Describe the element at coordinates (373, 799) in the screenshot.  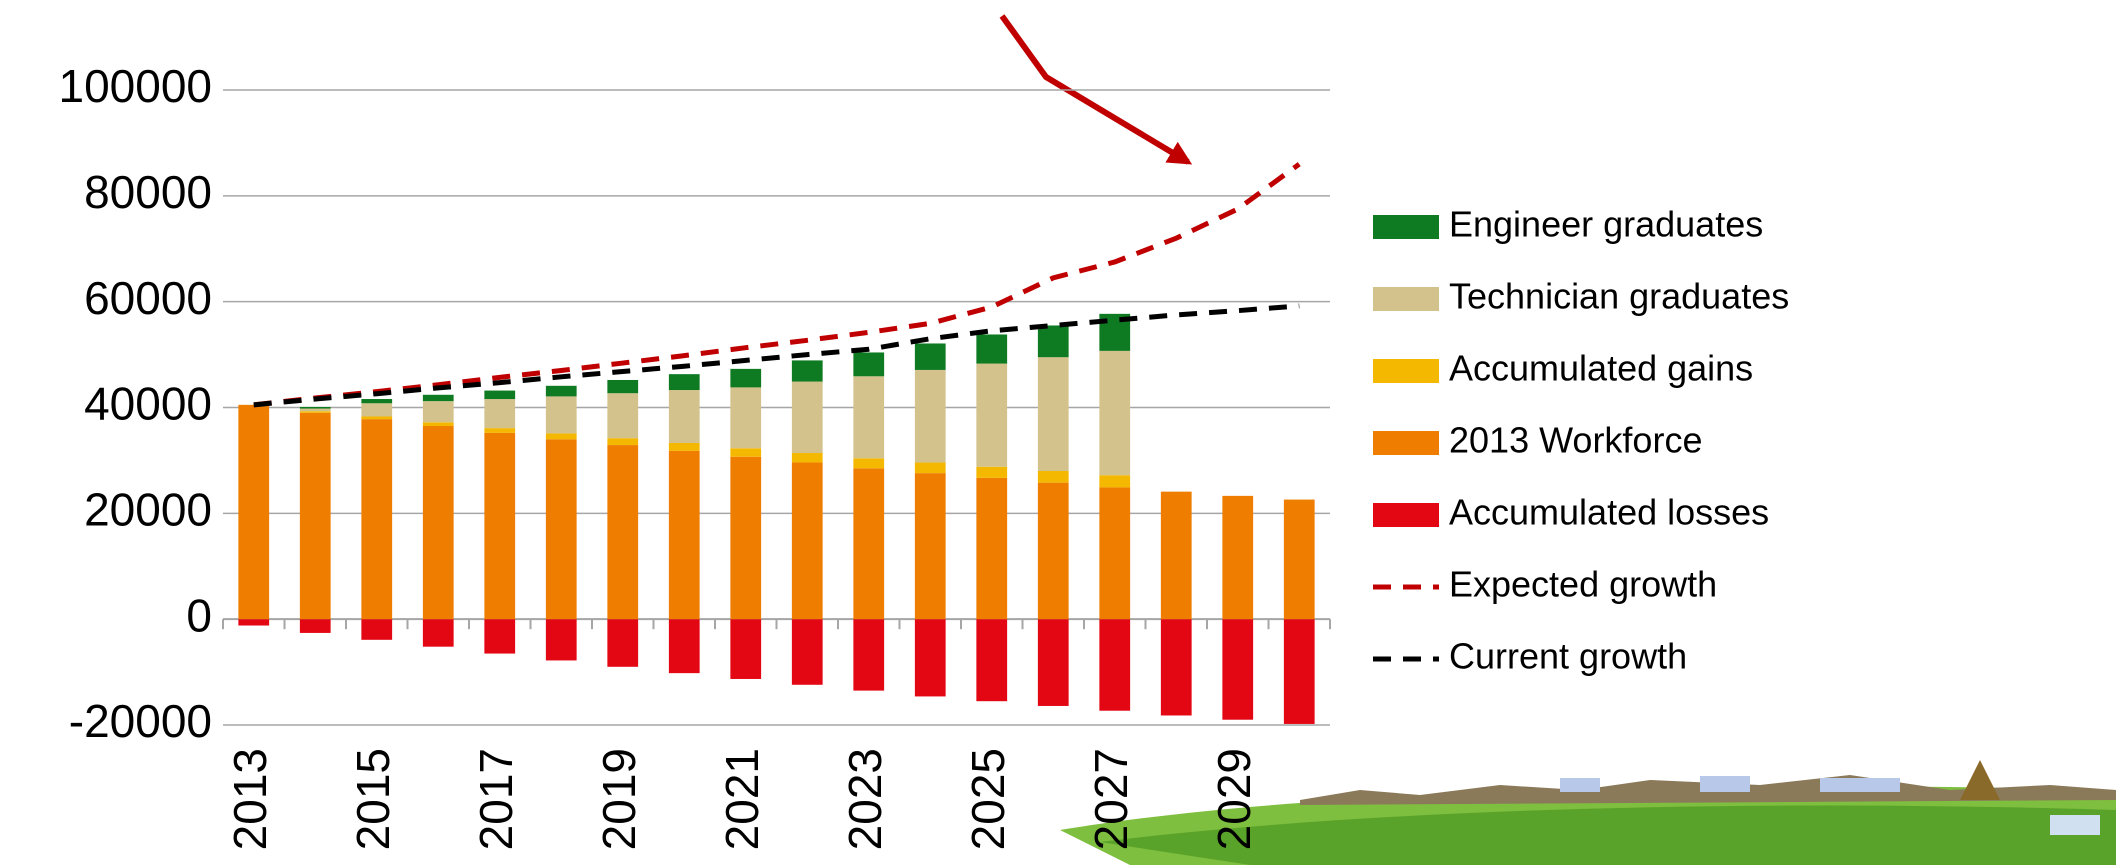
I see `x-tick-label: 2015` at that location.